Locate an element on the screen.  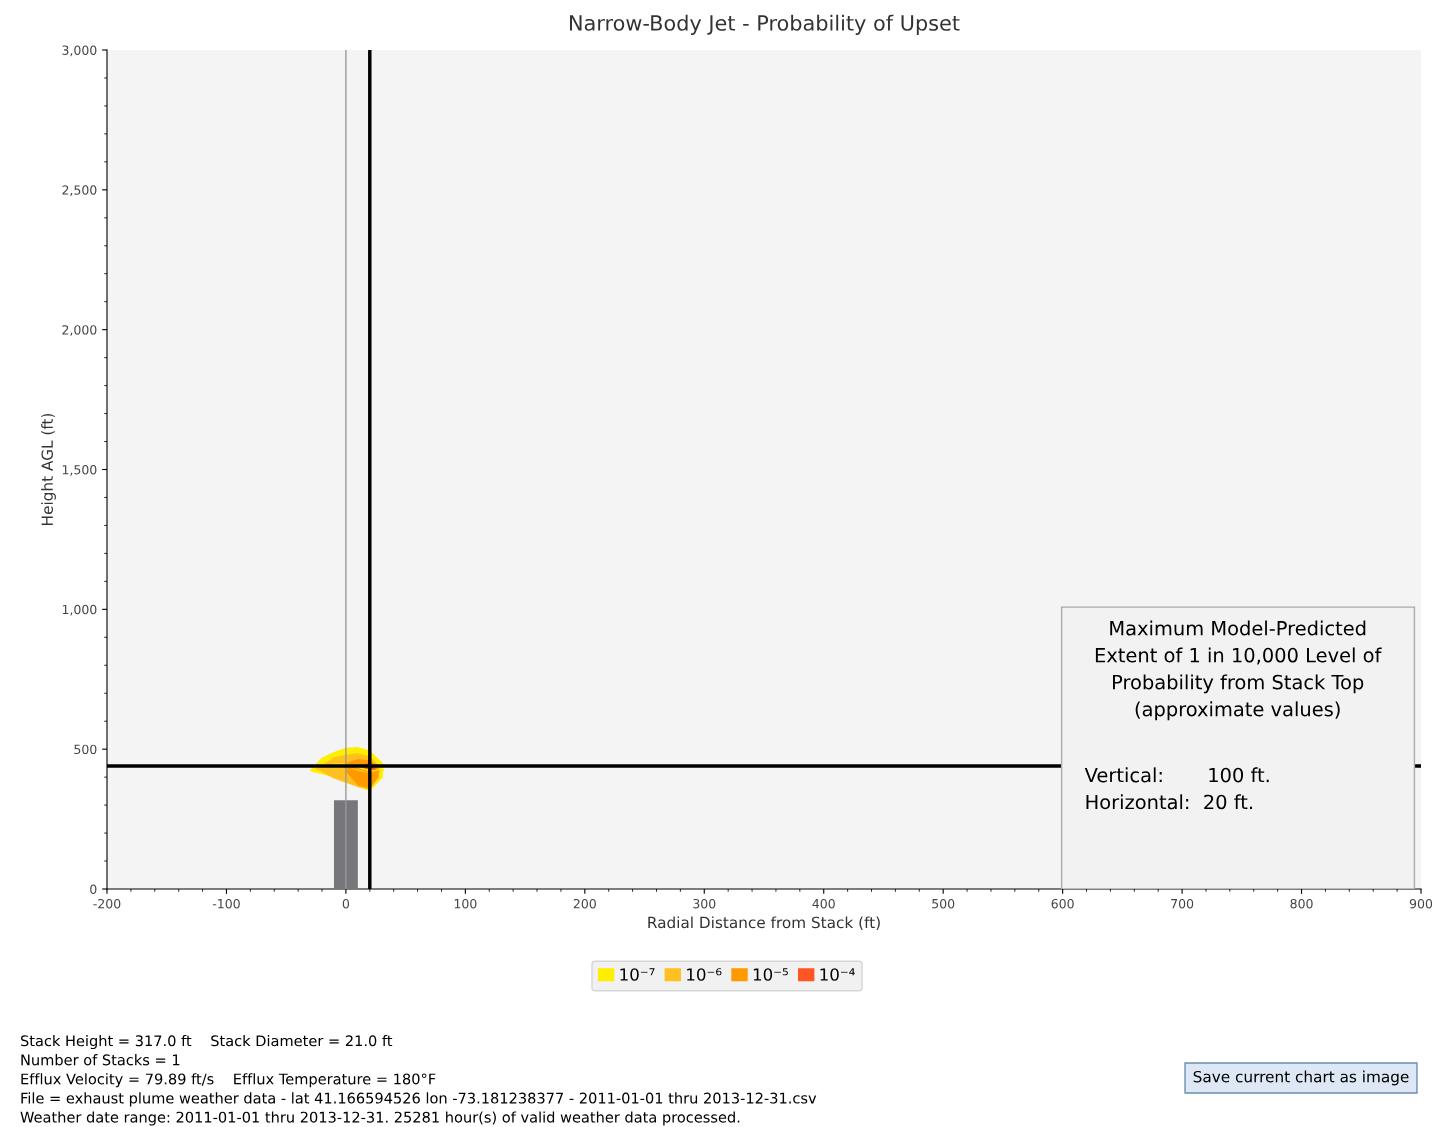
legend-label: 10⁻⁶ is located at coordinates (704, 974).